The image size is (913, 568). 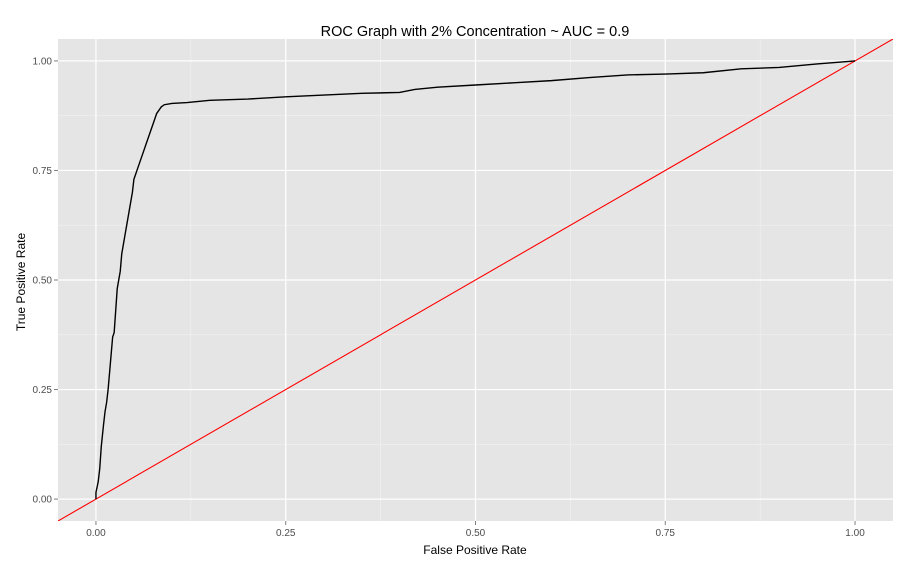 I want to click on x-tick-label: 0.00, so click(x=96, y=533).